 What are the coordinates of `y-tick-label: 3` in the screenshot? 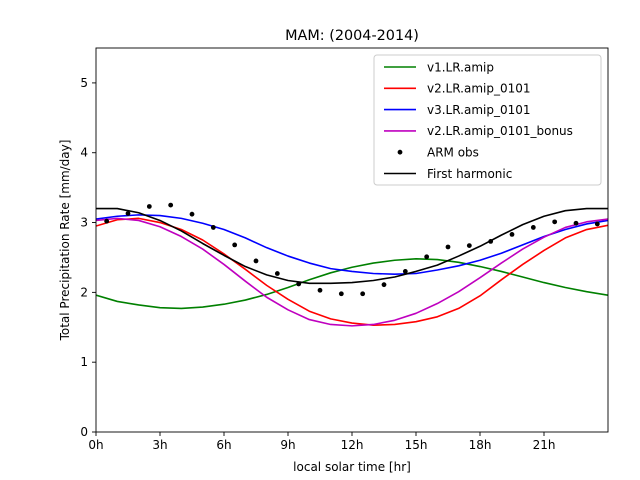 It's located at (84, 223).